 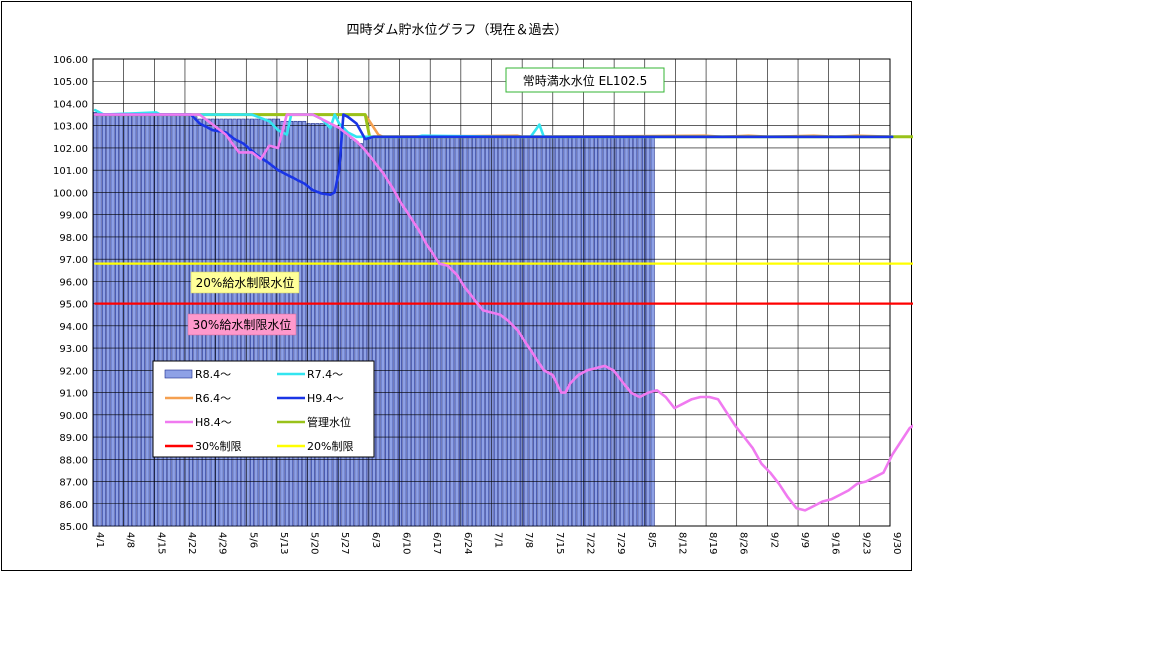 What do you see at coordinates (773, 540) in the screenshot?
I see `x-tick-label: 9/2` at bounding box center [773, 540].